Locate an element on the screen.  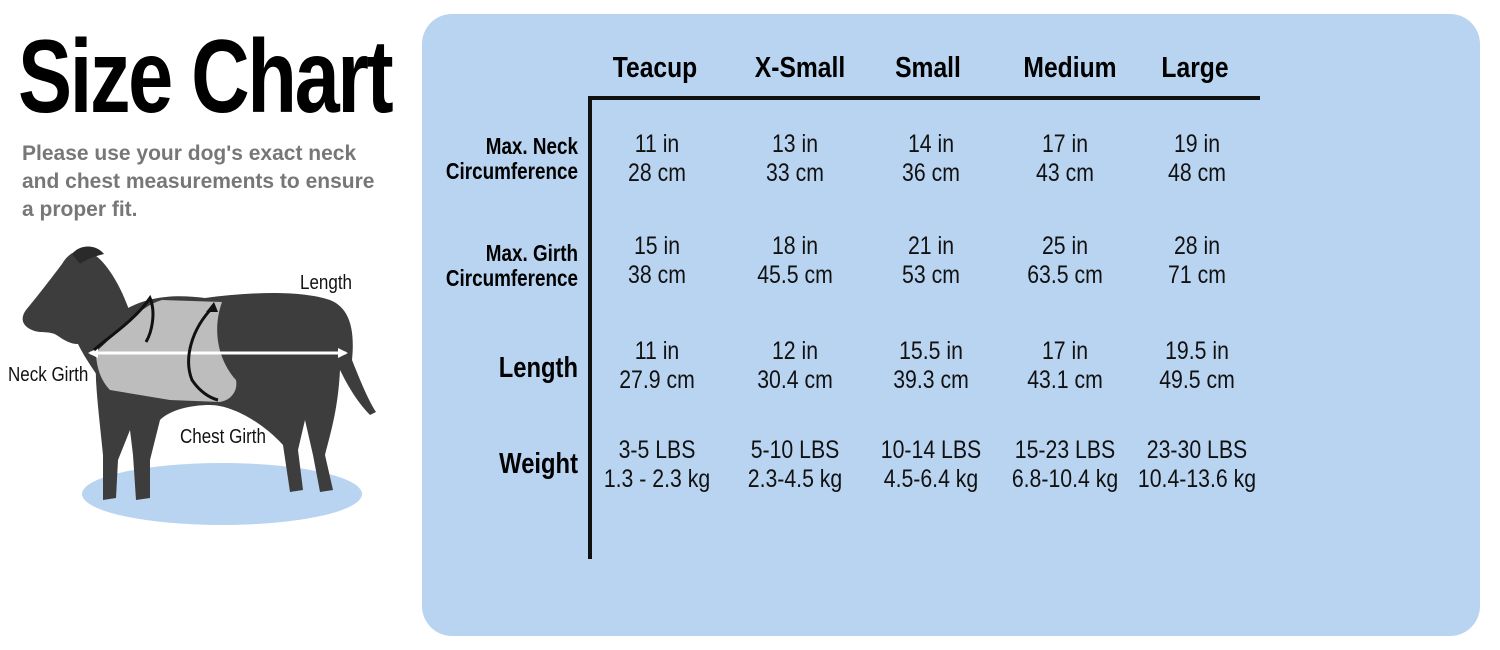
neck-girth-label: Neck Girth is located at coordinates (48, 375).